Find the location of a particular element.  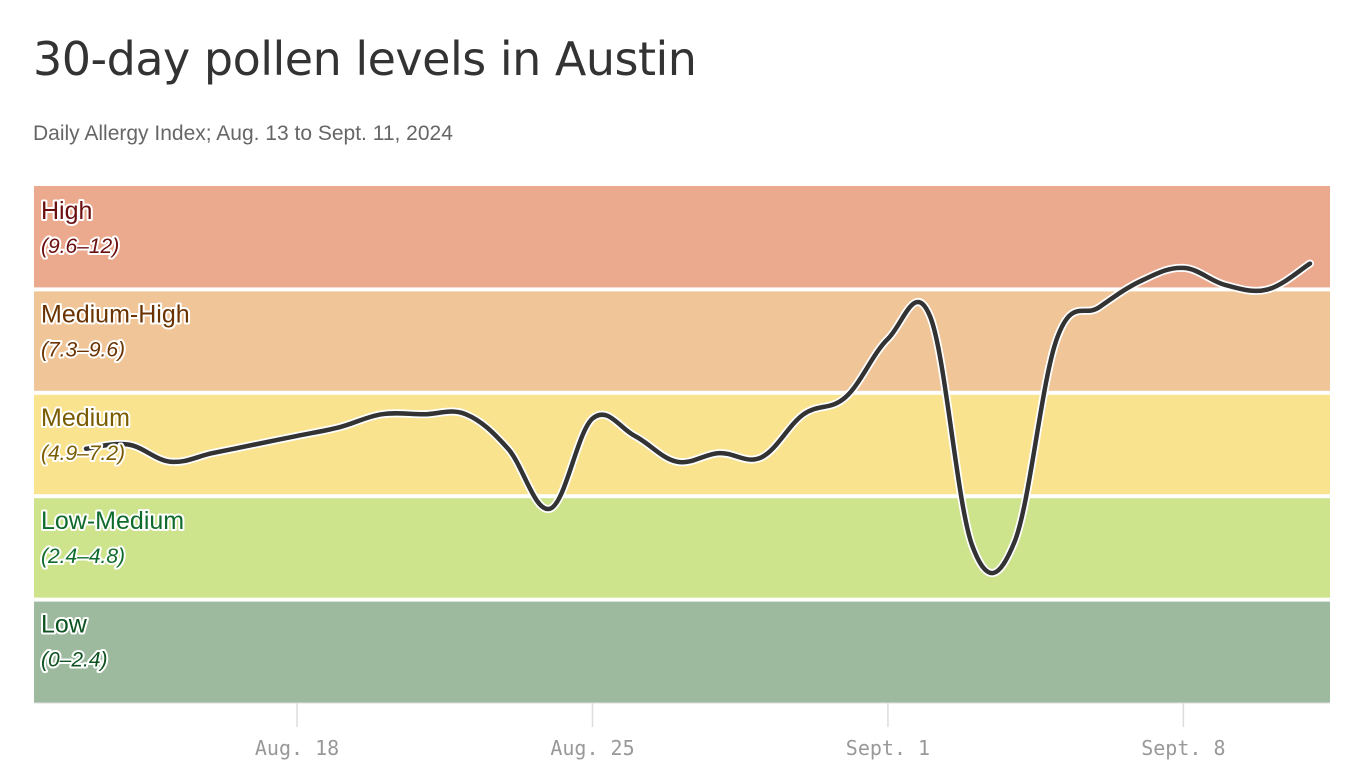

band-low-medium is located at coordinates (682, 548).